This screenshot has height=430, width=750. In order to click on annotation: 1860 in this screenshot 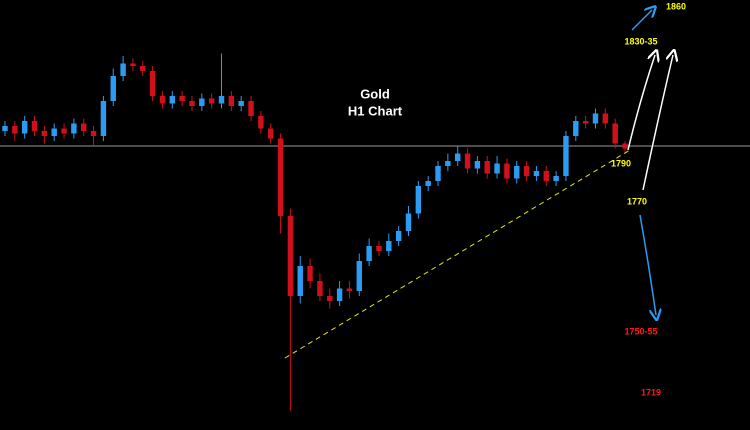, I will do `click(676, 6)`.